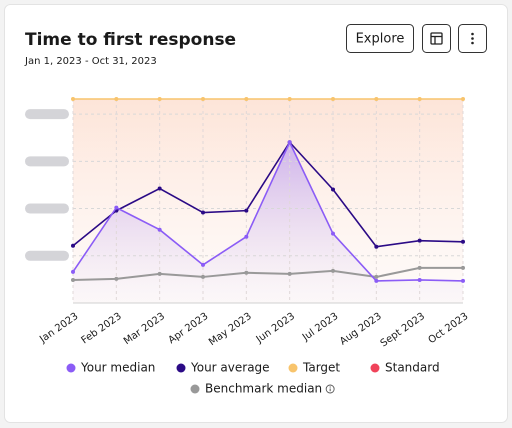  What do you see at coordinates (130, 40) in the screenshot?
I see `chart-title: Time to first response` at bounding box center [130, 40].